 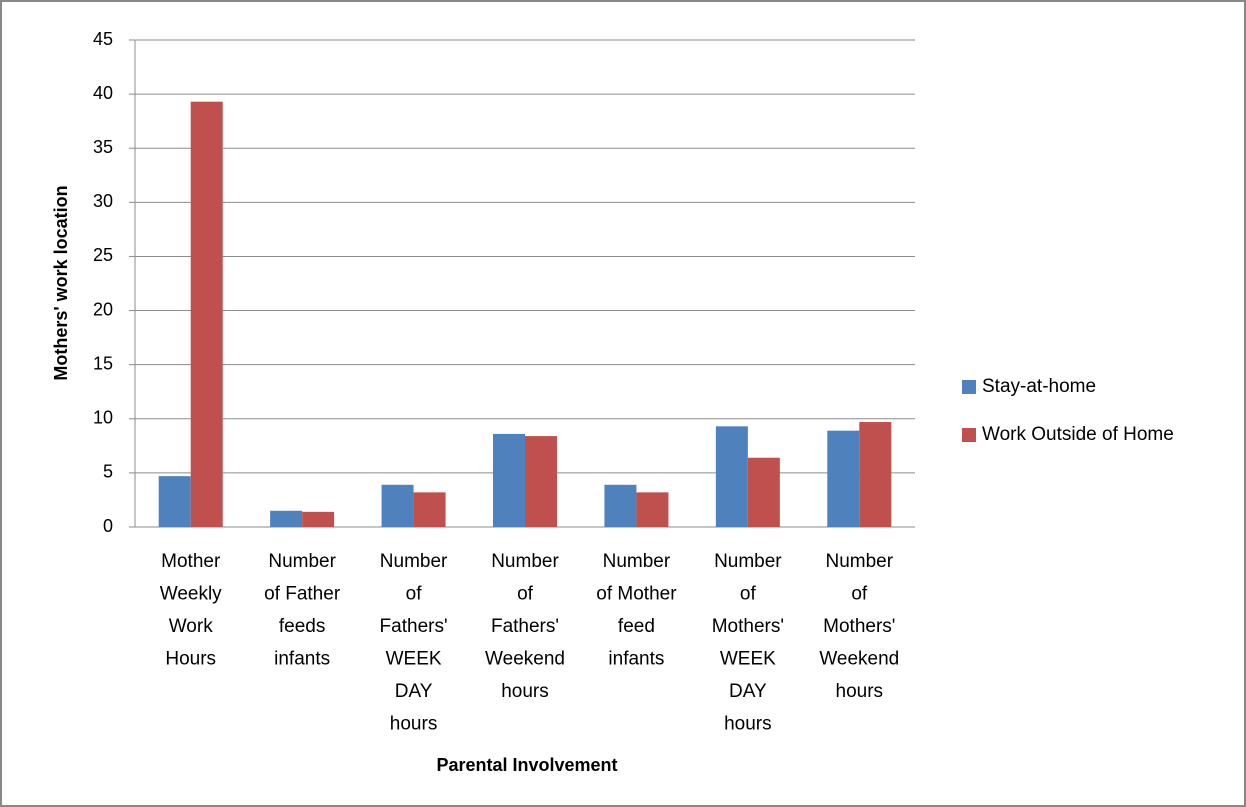 What do you see at coordinates (61, 282) in the screenshot?
I see `y-axis-title: Mothers' work location` at bounding box center [61, 282].